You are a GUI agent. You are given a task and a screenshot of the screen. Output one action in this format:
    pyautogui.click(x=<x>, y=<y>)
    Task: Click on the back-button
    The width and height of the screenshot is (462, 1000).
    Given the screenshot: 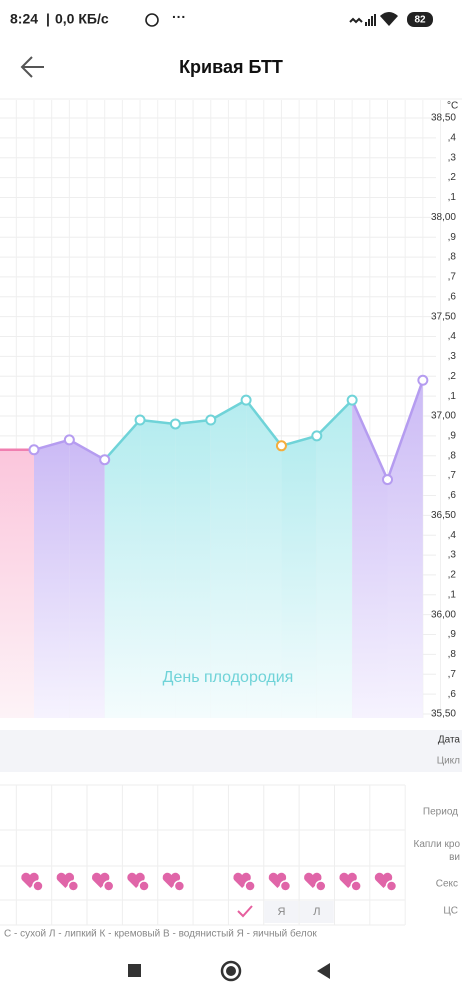 What is the action you would take?
    pyautogui.click(x=32, y=67)
    